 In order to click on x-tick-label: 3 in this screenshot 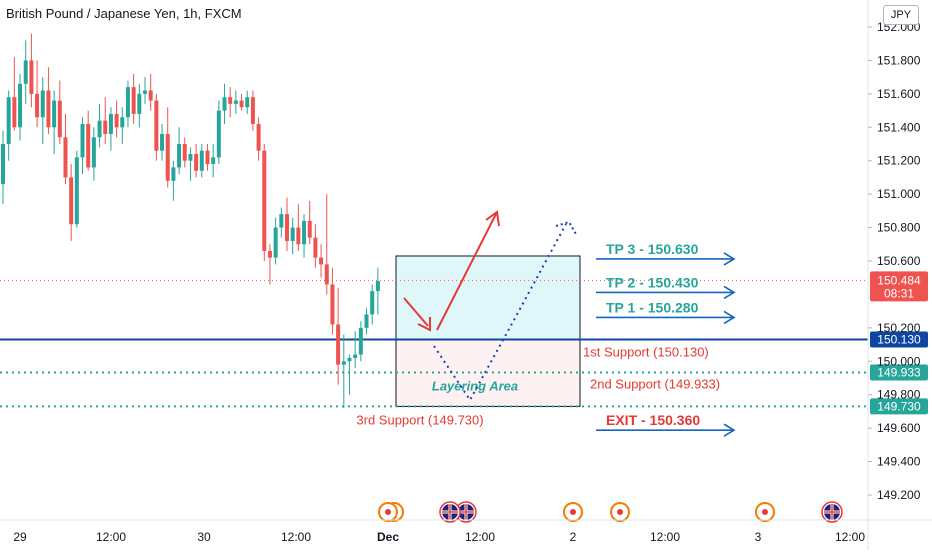, I will do `click(758, 537)`.